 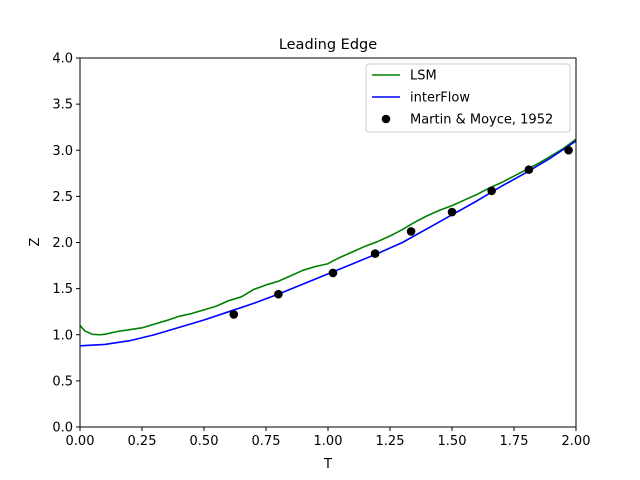 I want to click on x-tick-label: 0.25, so click(x=142, y=441).